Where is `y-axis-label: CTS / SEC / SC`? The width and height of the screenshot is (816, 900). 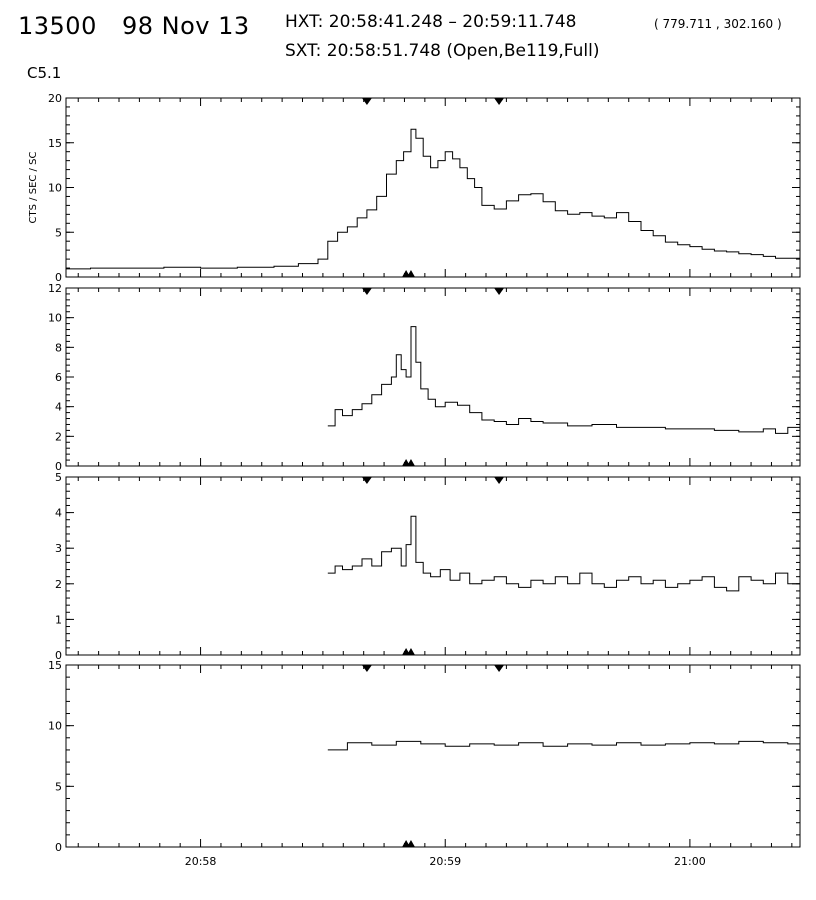 y-axis-label: CTS / SEC / SC is located at coordinates (33, 188).